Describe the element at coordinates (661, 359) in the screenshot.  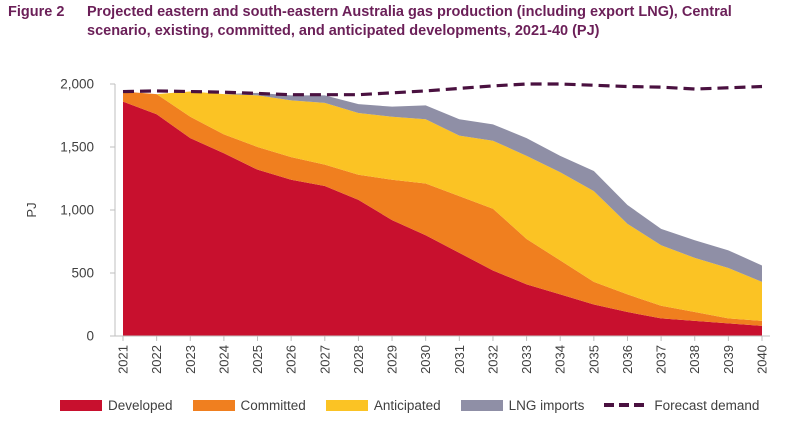
I see `x-tick-label: 2037` at that location.